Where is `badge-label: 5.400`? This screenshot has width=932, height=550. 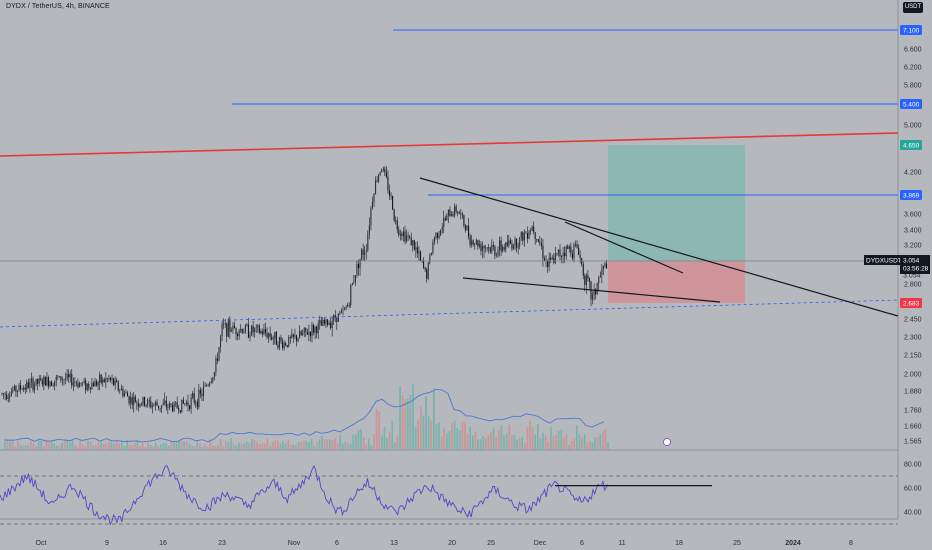 badge-label: 5.400 is located at coordinates (911, 105).